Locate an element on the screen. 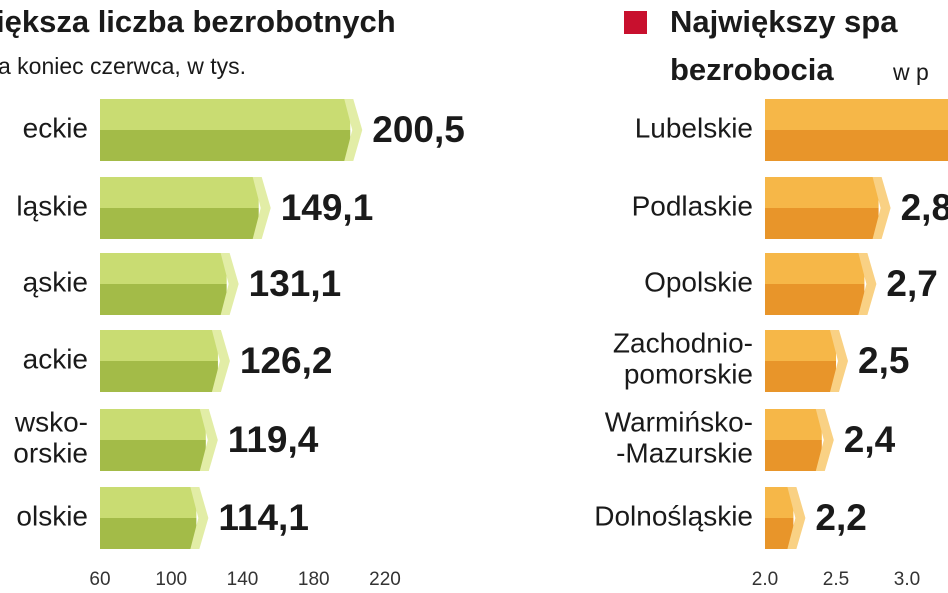 The image size is (948, 593). category-label: Opolskie is located at coordinates (698, 281).